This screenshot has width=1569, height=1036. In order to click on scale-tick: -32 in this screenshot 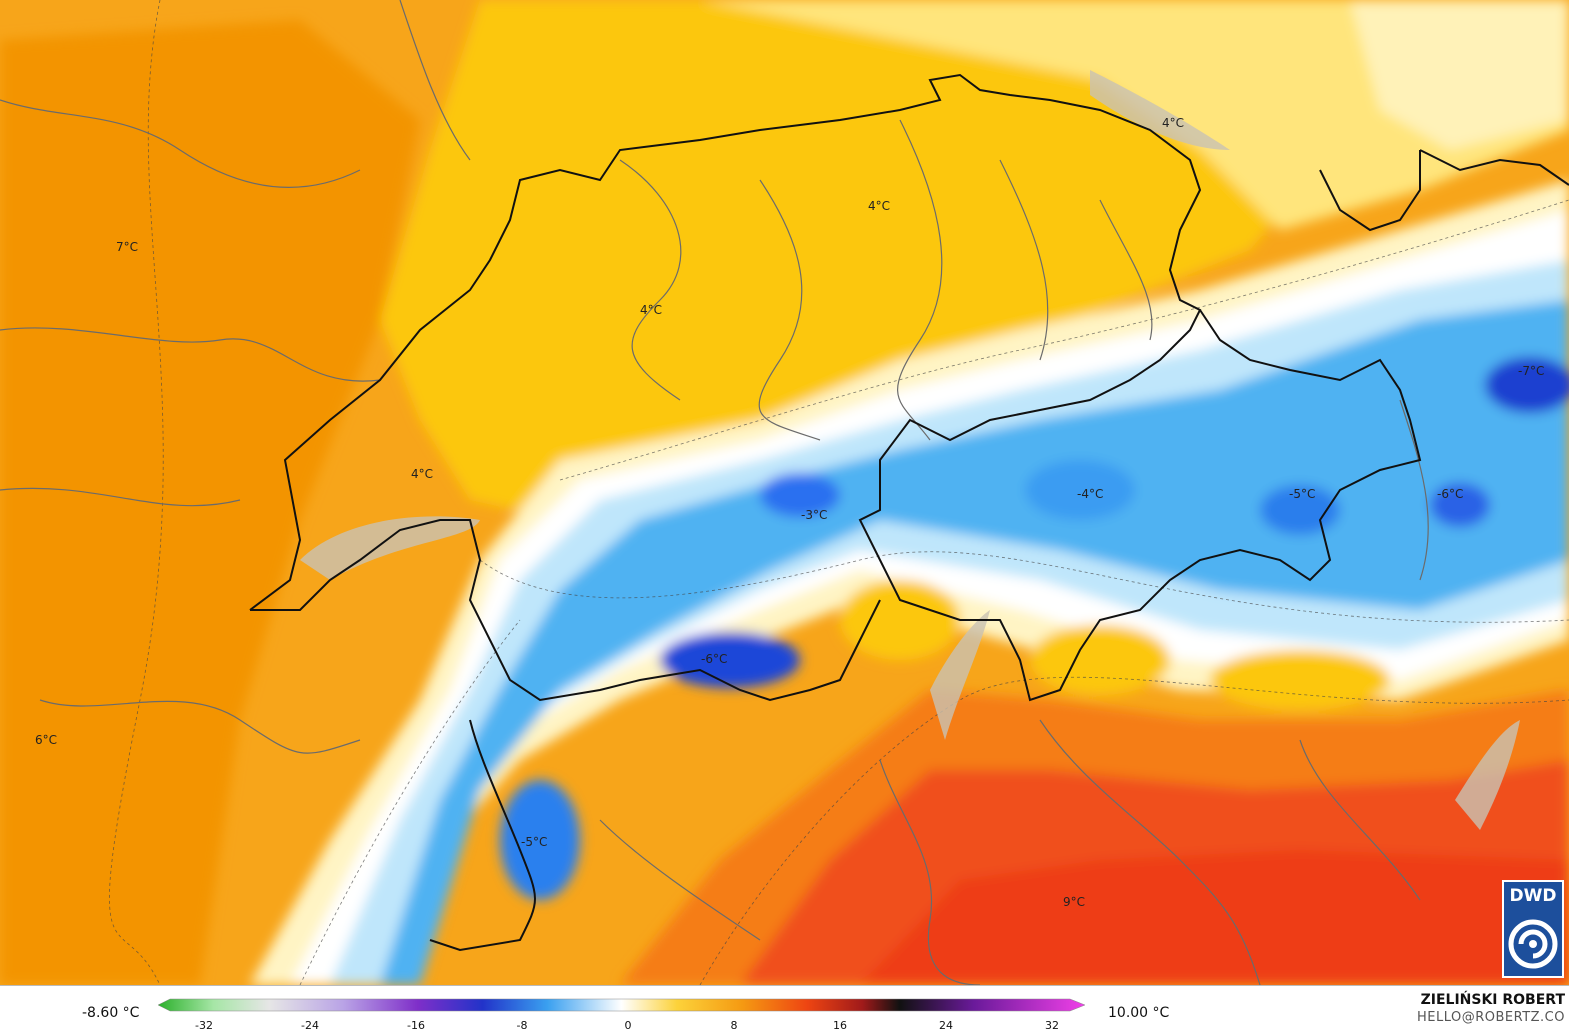, I will do `click(204, 1025)`.